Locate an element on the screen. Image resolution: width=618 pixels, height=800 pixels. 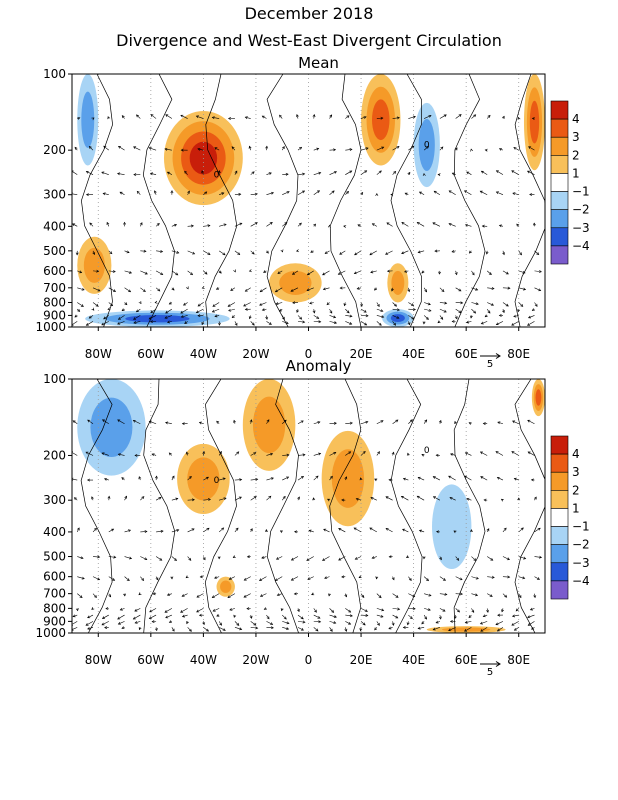
x-tick-label: 80E is located at coordinates (518, 354).